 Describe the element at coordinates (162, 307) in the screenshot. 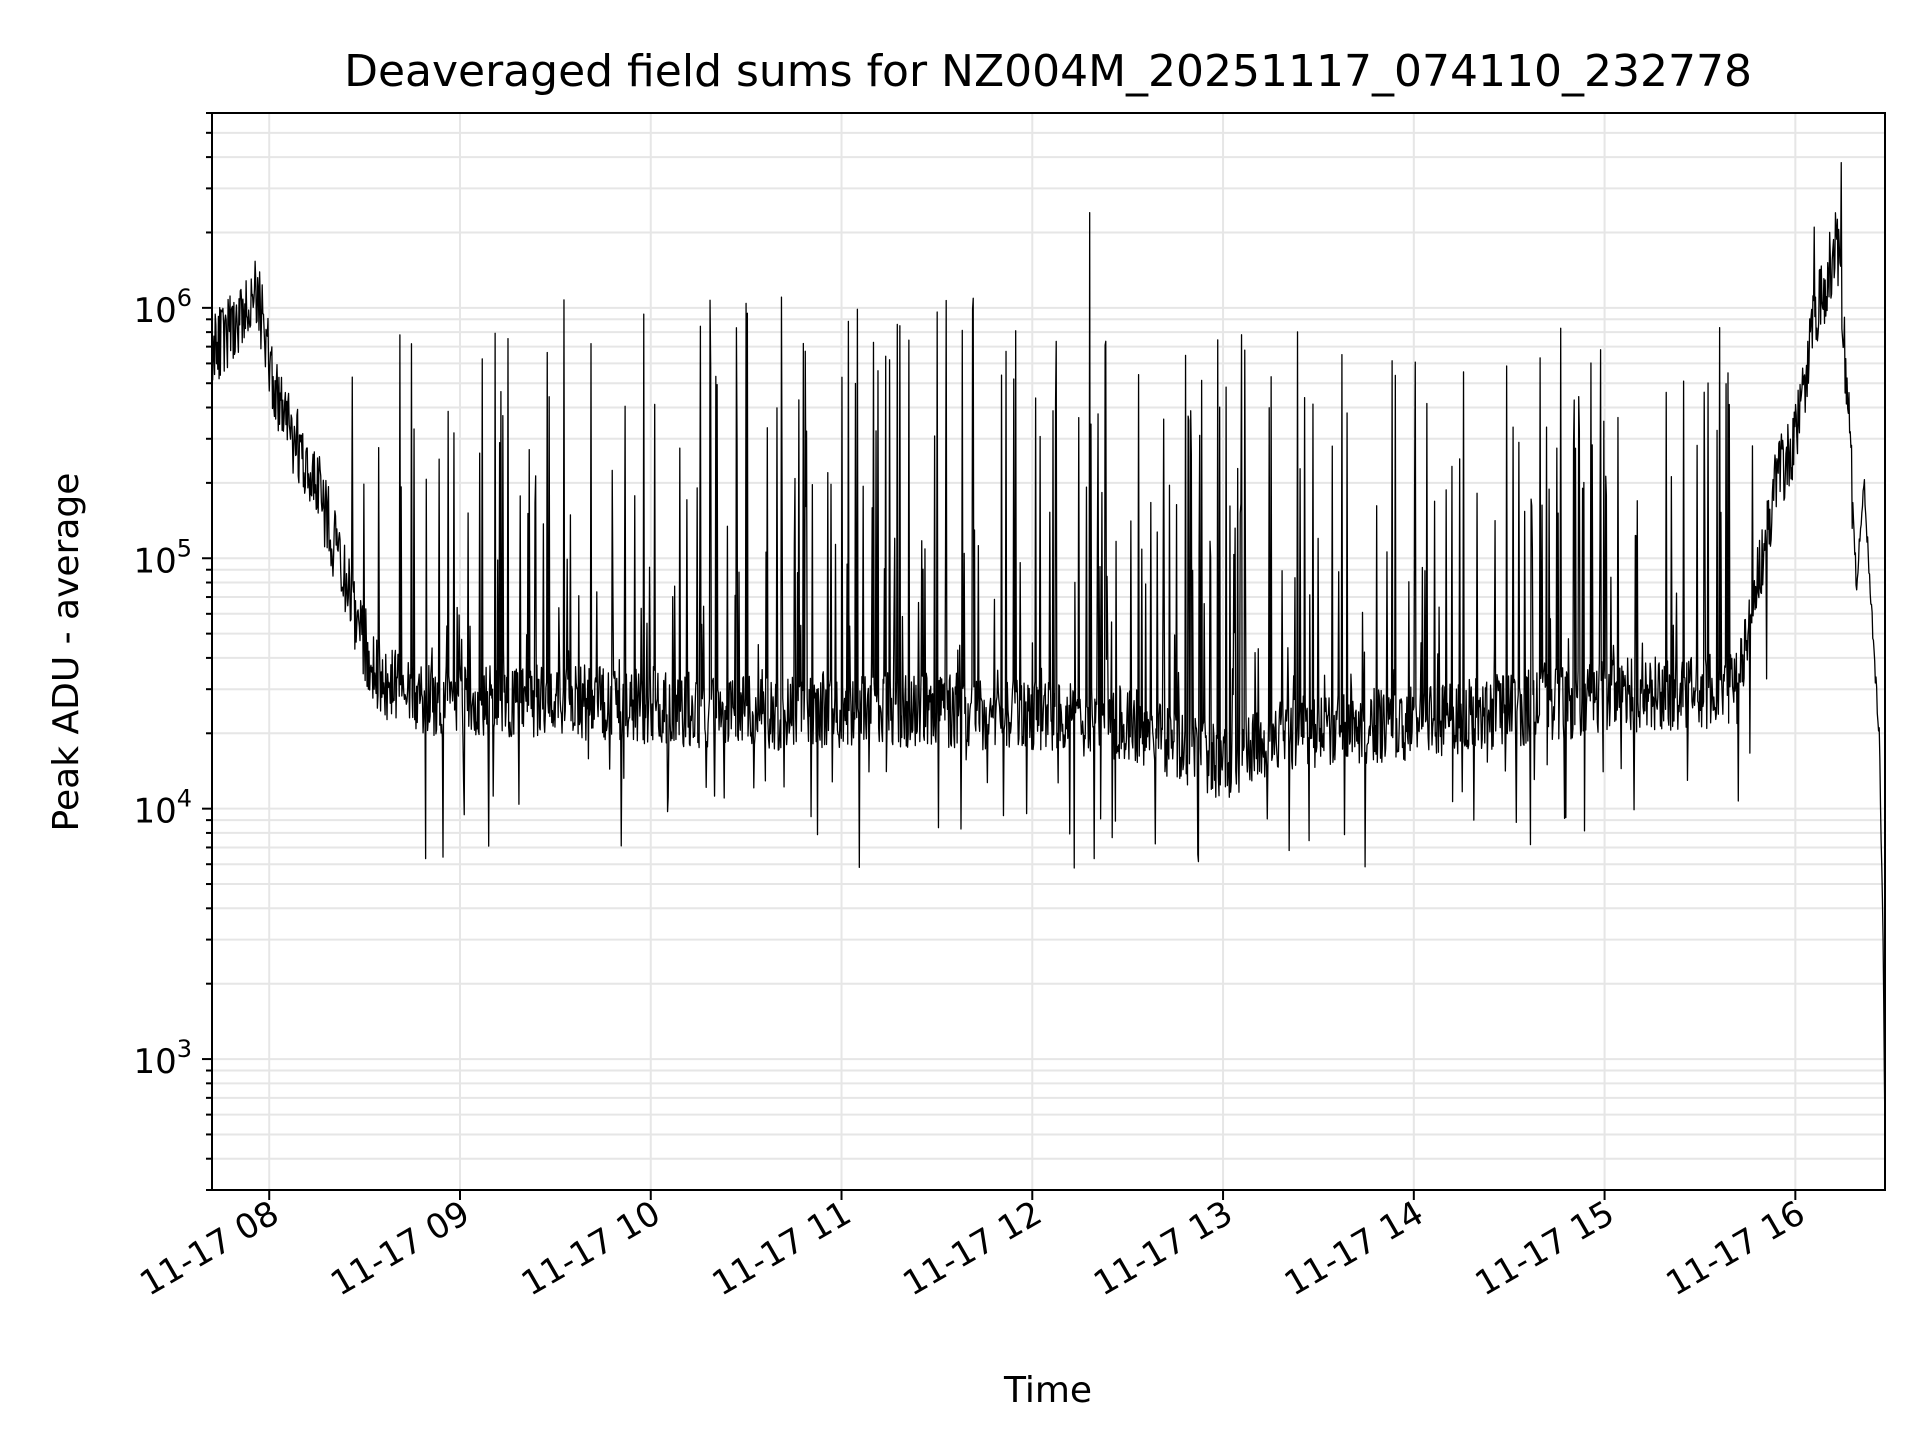

I see `y-tick-label: 10⁶` at that location.